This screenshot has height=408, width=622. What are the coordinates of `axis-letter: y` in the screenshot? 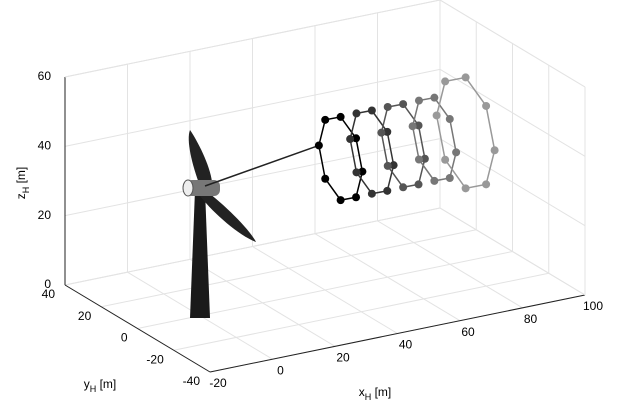 It's located at (87, 384).